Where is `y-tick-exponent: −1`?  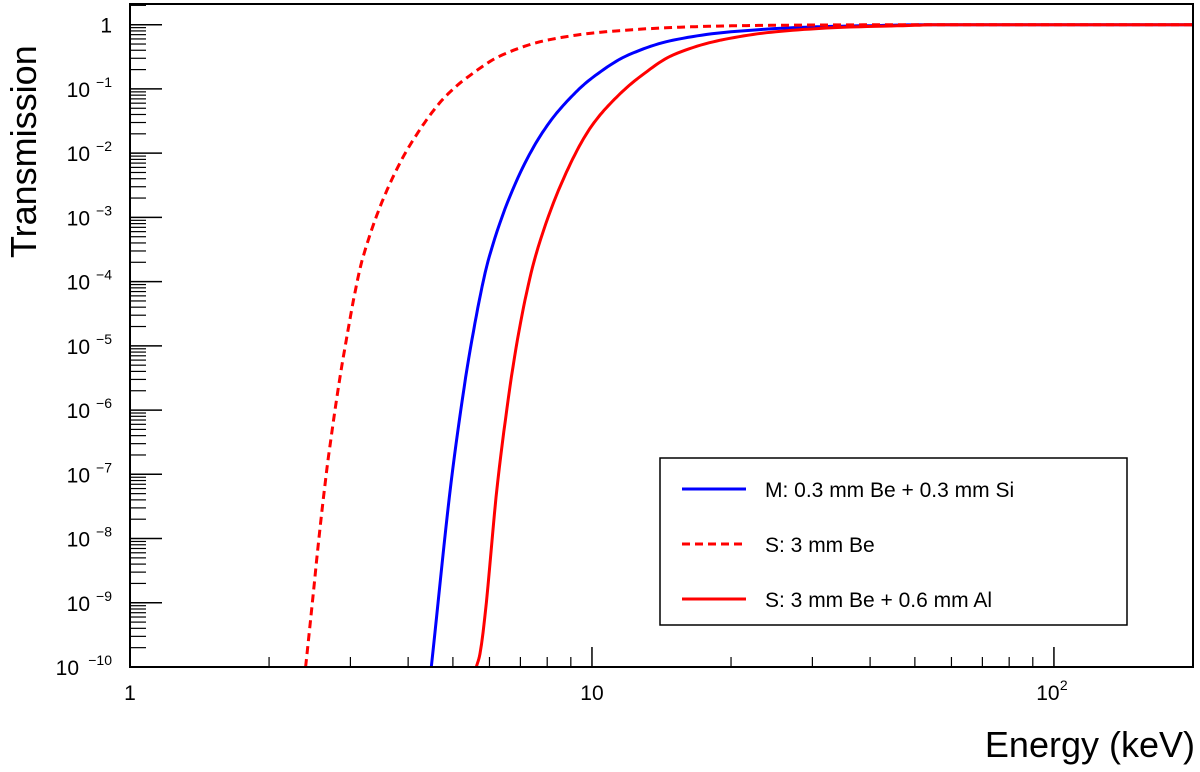
y-tick-exponent: −1 is located at coordinates (104, 82).